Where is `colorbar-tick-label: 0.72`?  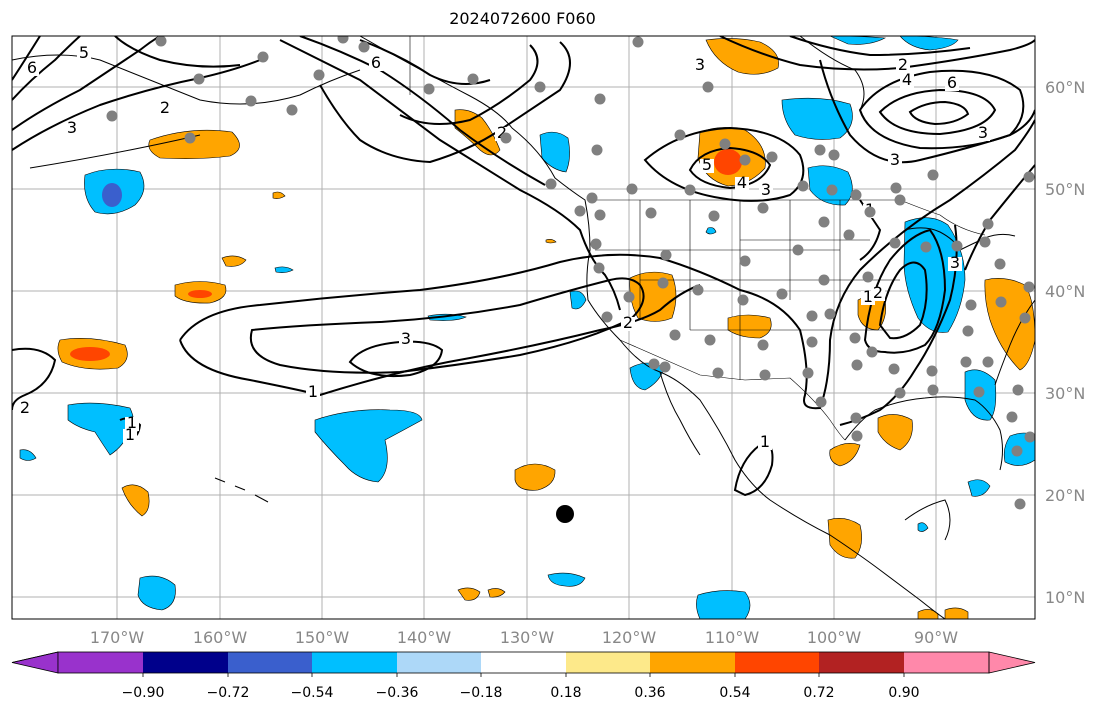
colorbar-tick-label: 0.72 is located at coordinates (818, 693).